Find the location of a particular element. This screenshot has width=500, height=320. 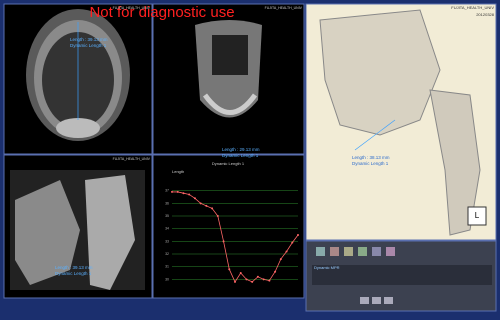

y-tick-label: 30 is located at coordinates (167, 279).